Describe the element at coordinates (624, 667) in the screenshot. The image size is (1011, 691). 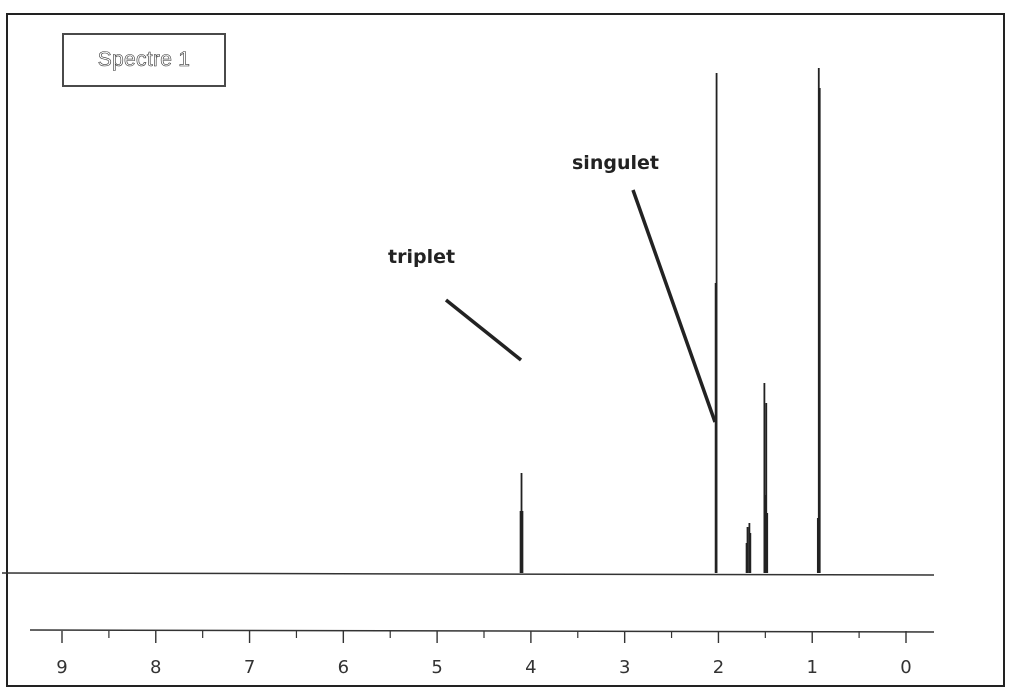
I see `x-tick-label: 3` at that location.